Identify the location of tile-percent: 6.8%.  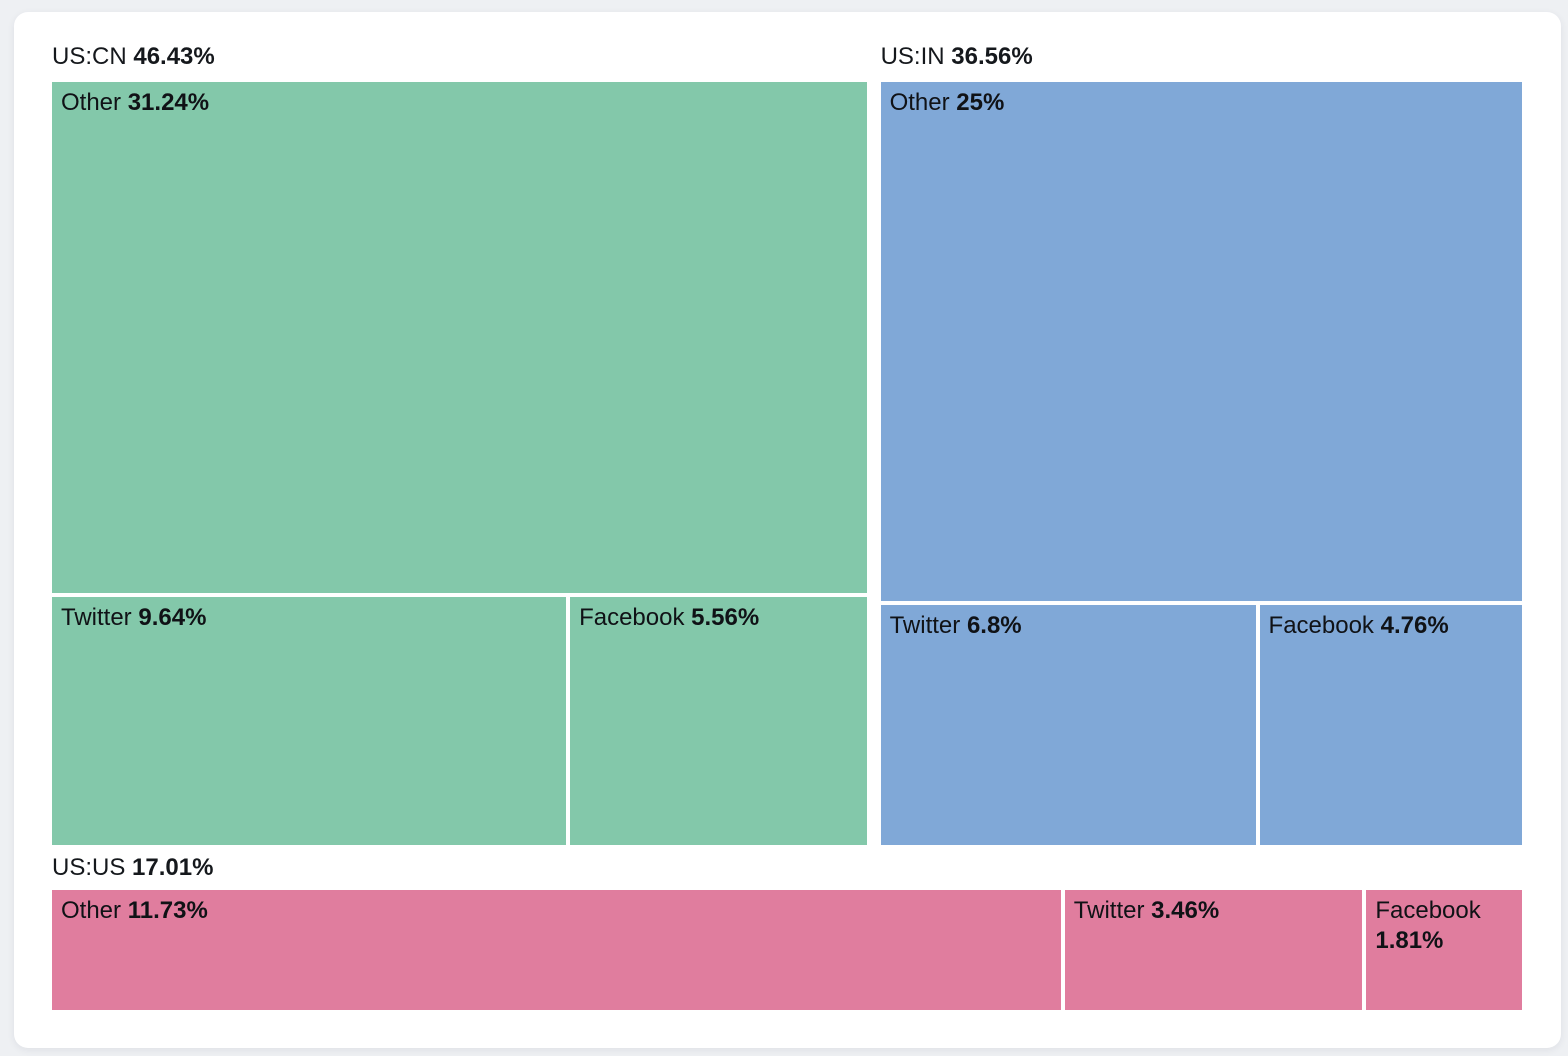
(994, 626).